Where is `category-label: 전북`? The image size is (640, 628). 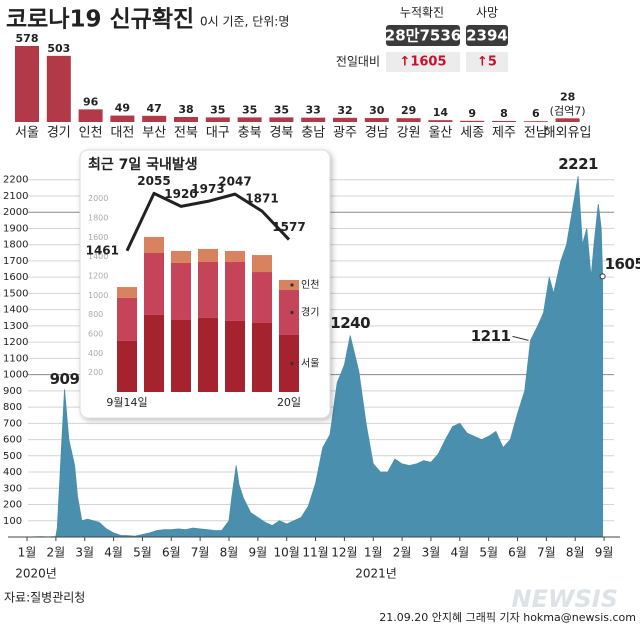
category-label: 전북 is located at coordinates (186, 133).